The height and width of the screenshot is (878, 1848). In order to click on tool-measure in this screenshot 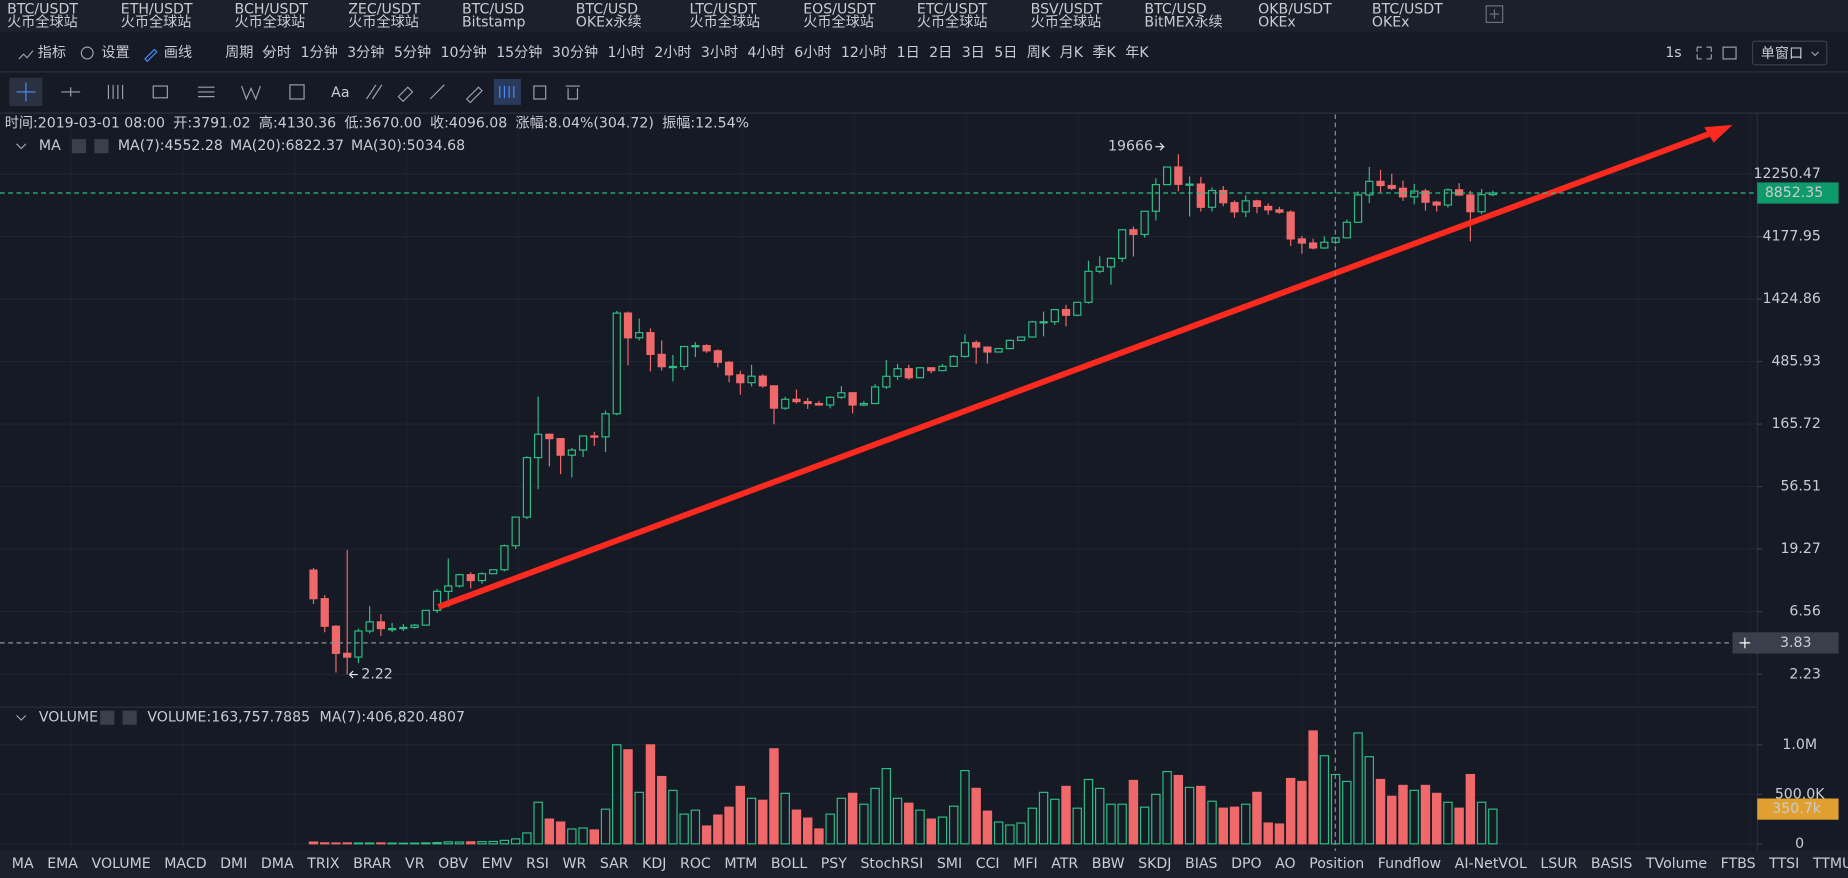, I will do `click(297, 92)`.